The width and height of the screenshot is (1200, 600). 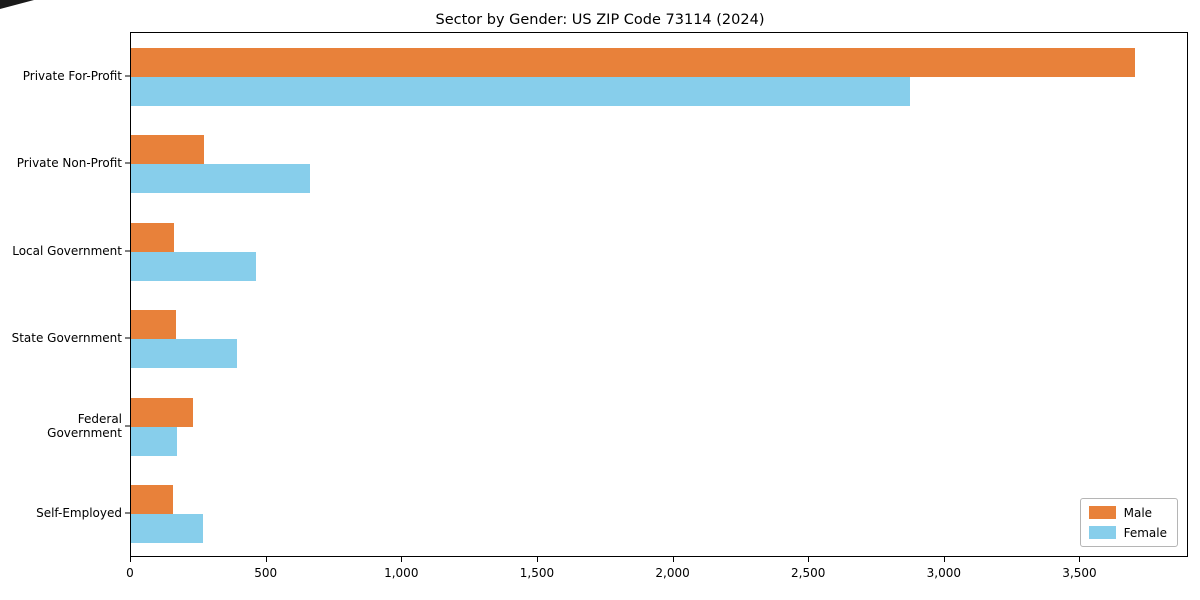 I want to click on bar-male-private-non-profit, so click(x=168, y=150).